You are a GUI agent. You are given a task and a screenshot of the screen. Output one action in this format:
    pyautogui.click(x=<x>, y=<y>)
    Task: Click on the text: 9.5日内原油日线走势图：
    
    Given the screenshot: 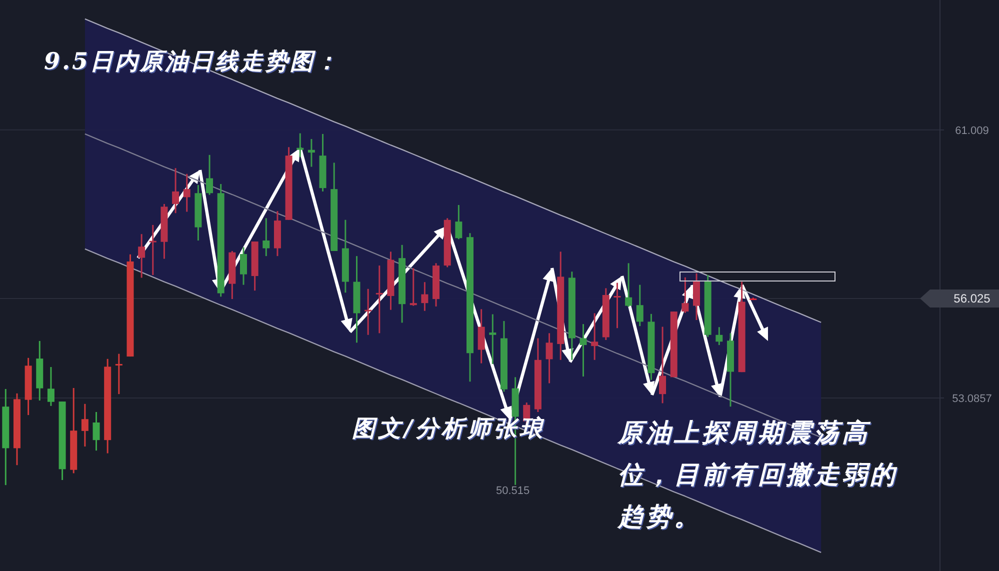 What is the action you would take?
    pyautogui.click(x=192, y=62)
    